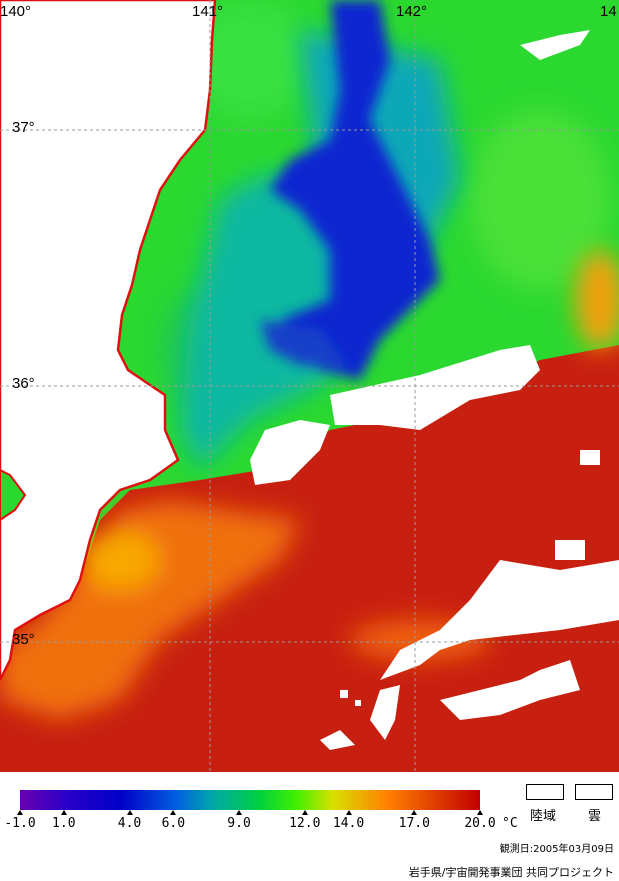  I want to click on lon-label-140: 140°, so click(16, 11).